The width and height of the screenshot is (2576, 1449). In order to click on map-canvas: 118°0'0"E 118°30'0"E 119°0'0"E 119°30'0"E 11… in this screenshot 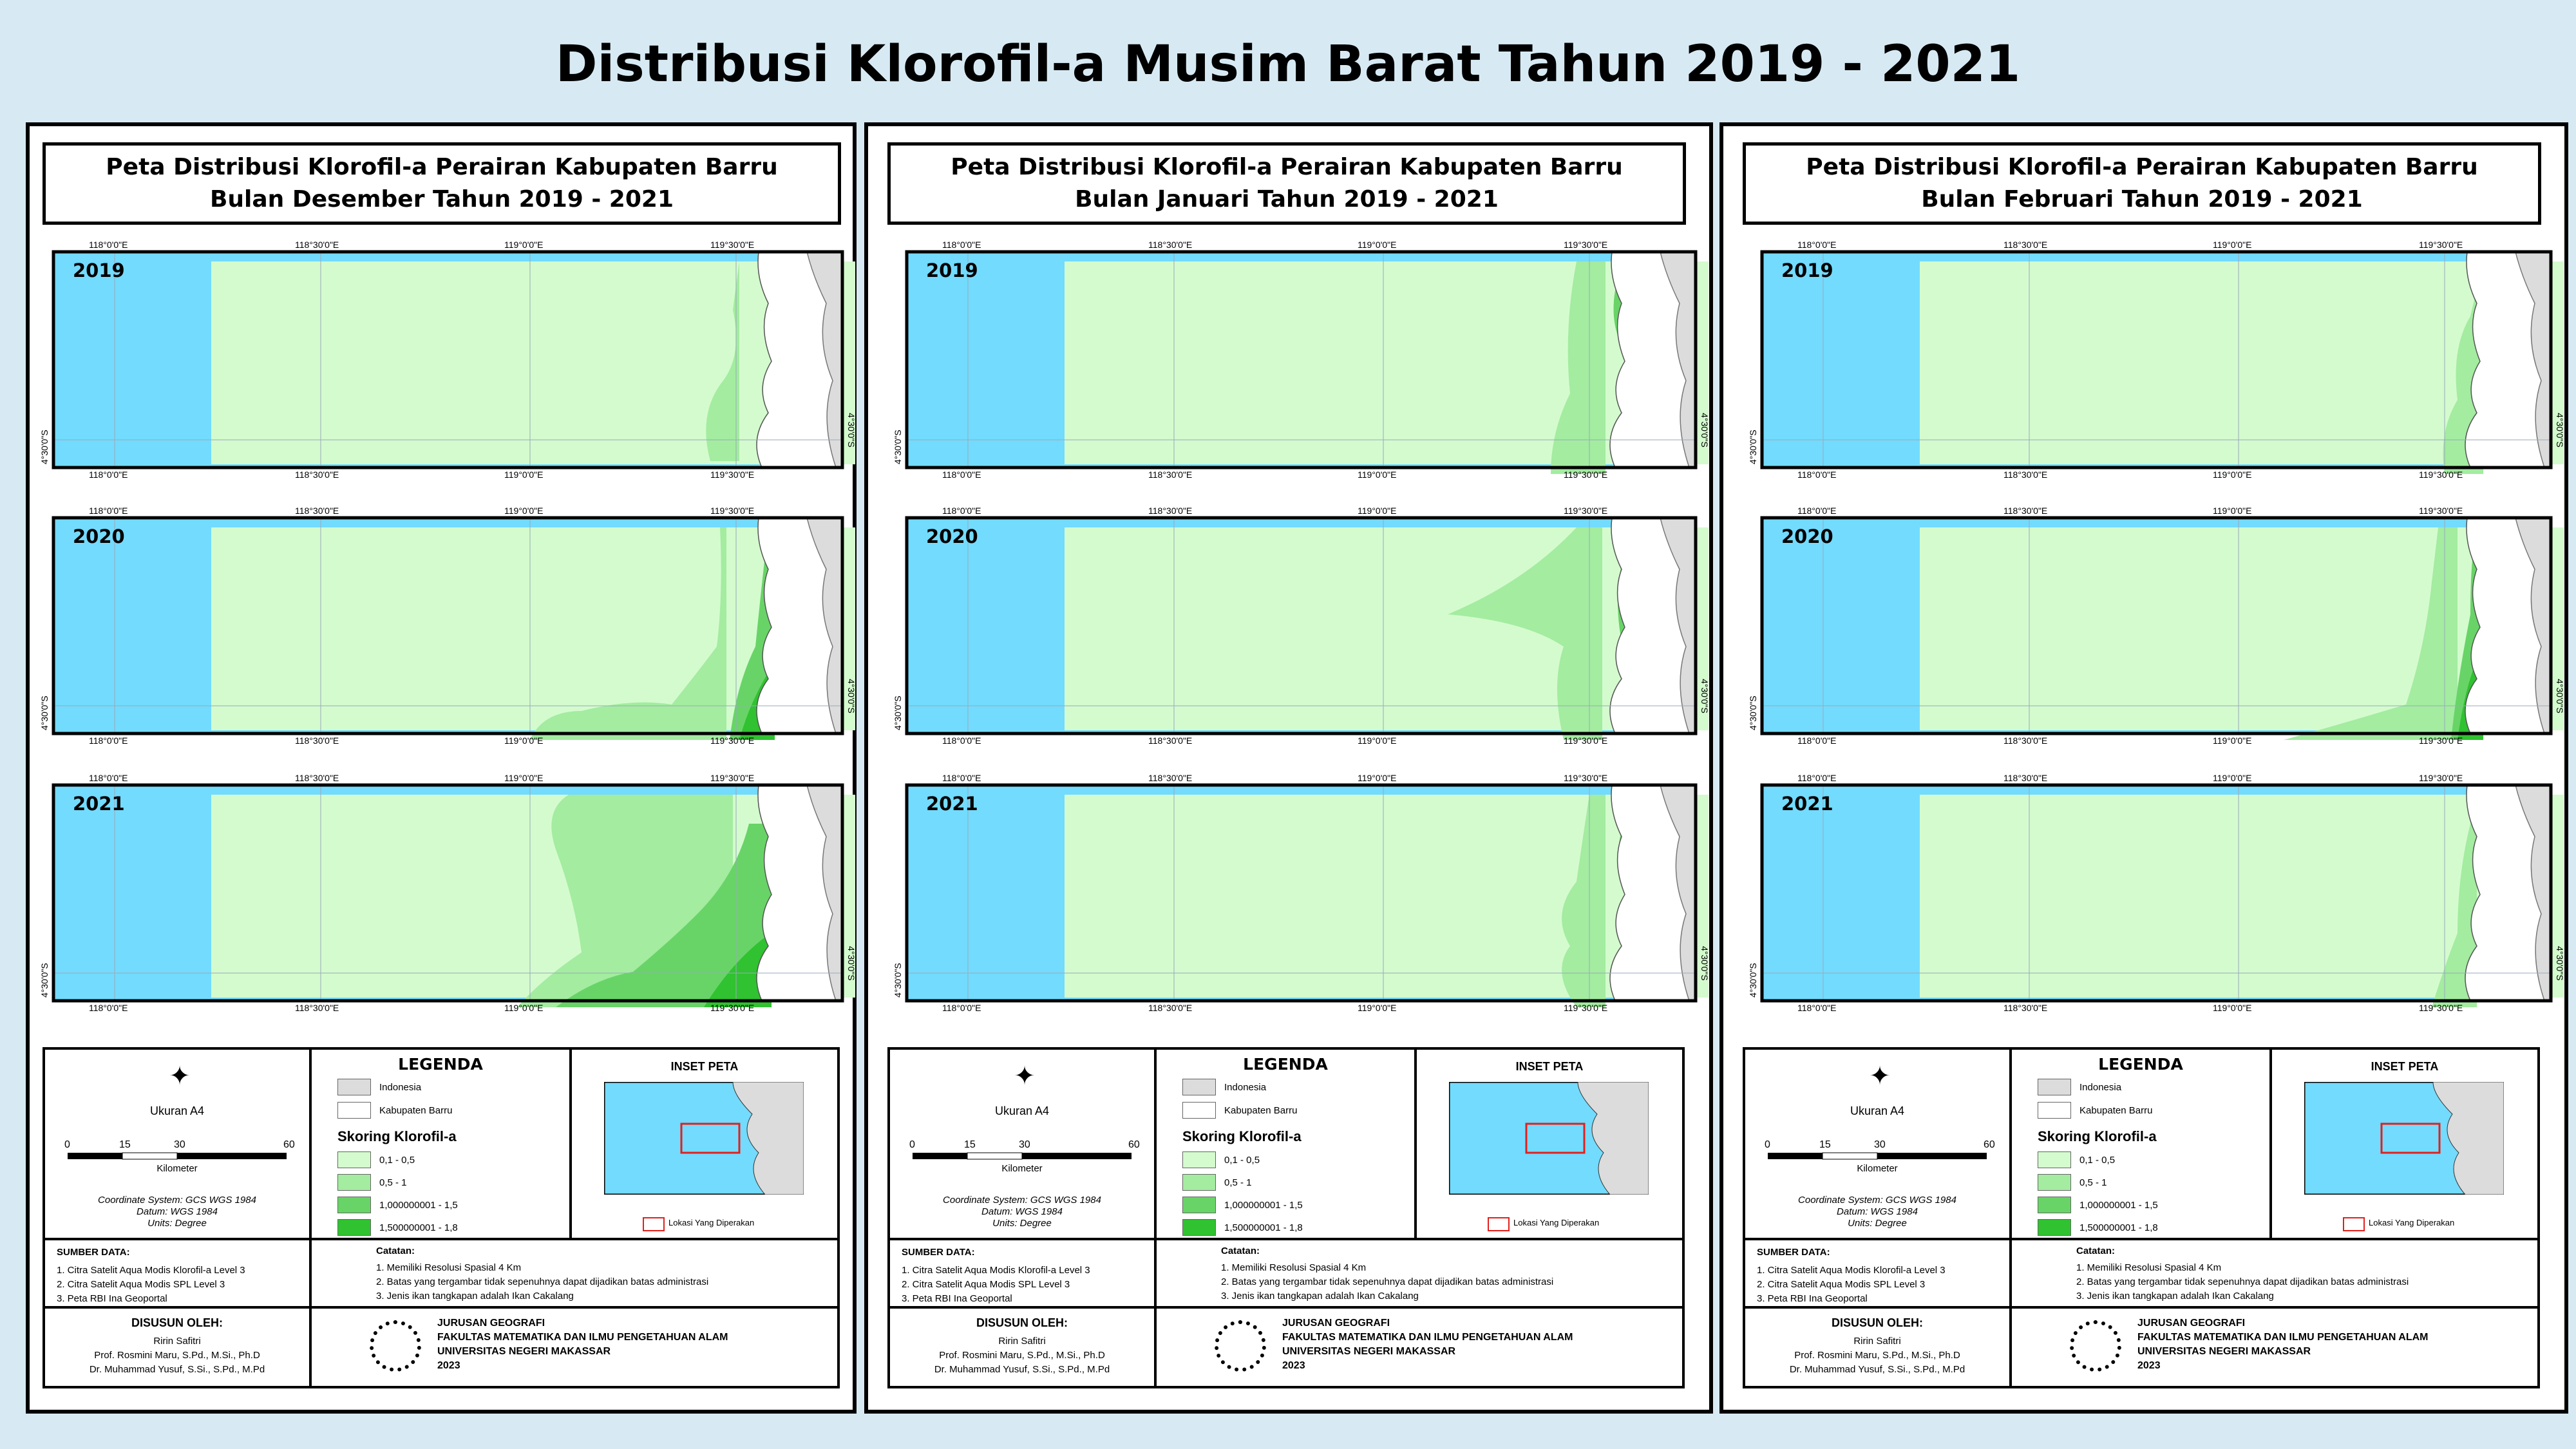, I will do `click(2162, 893)`.